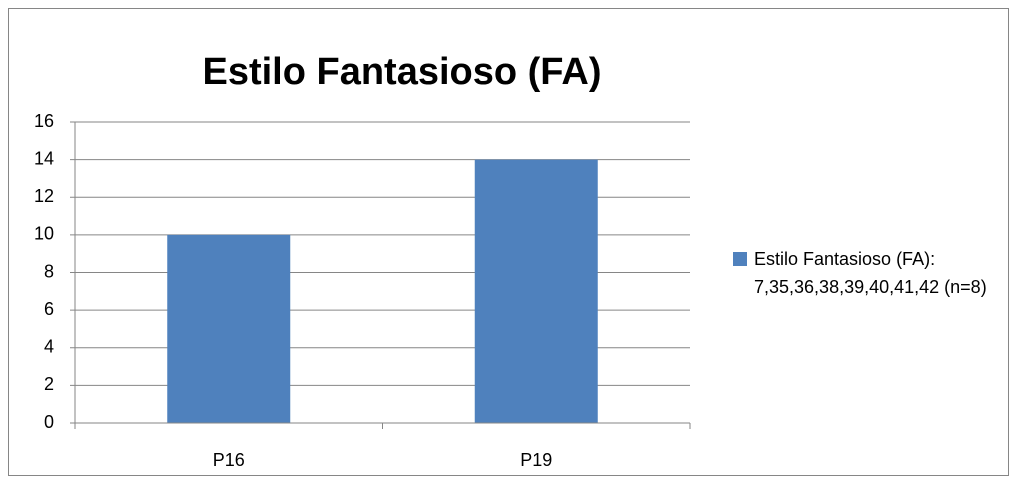 The width and height of the screenshot is (1017, 484). Describe the element at coordinates (44, 158) in the screenshot. I see `y-tick-label: 14` at that location.